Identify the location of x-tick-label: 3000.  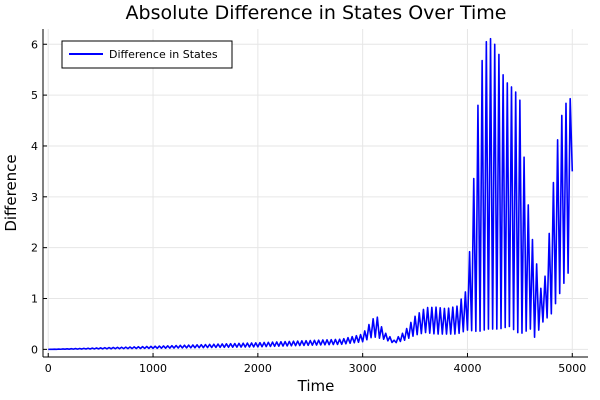
(363, 368).